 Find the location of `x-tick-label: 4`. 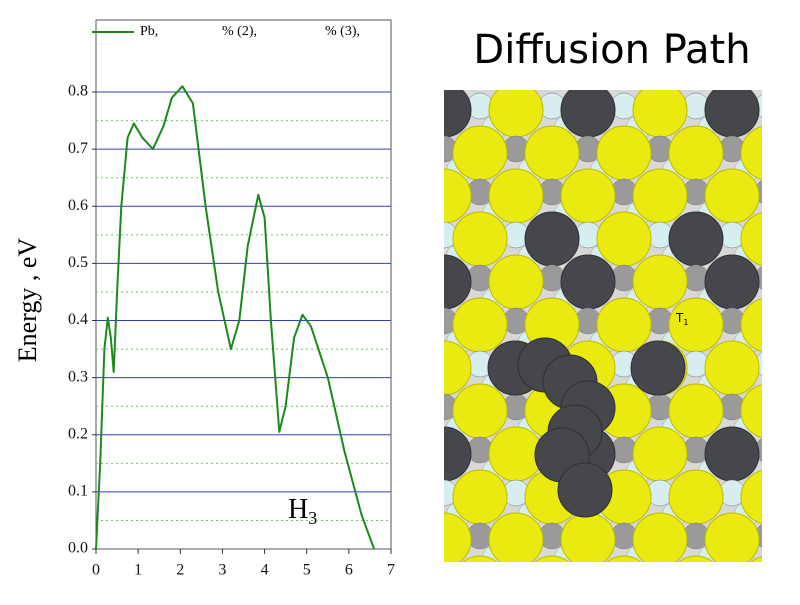

x-tick-label: 4 is located at coordinates (265, 570).